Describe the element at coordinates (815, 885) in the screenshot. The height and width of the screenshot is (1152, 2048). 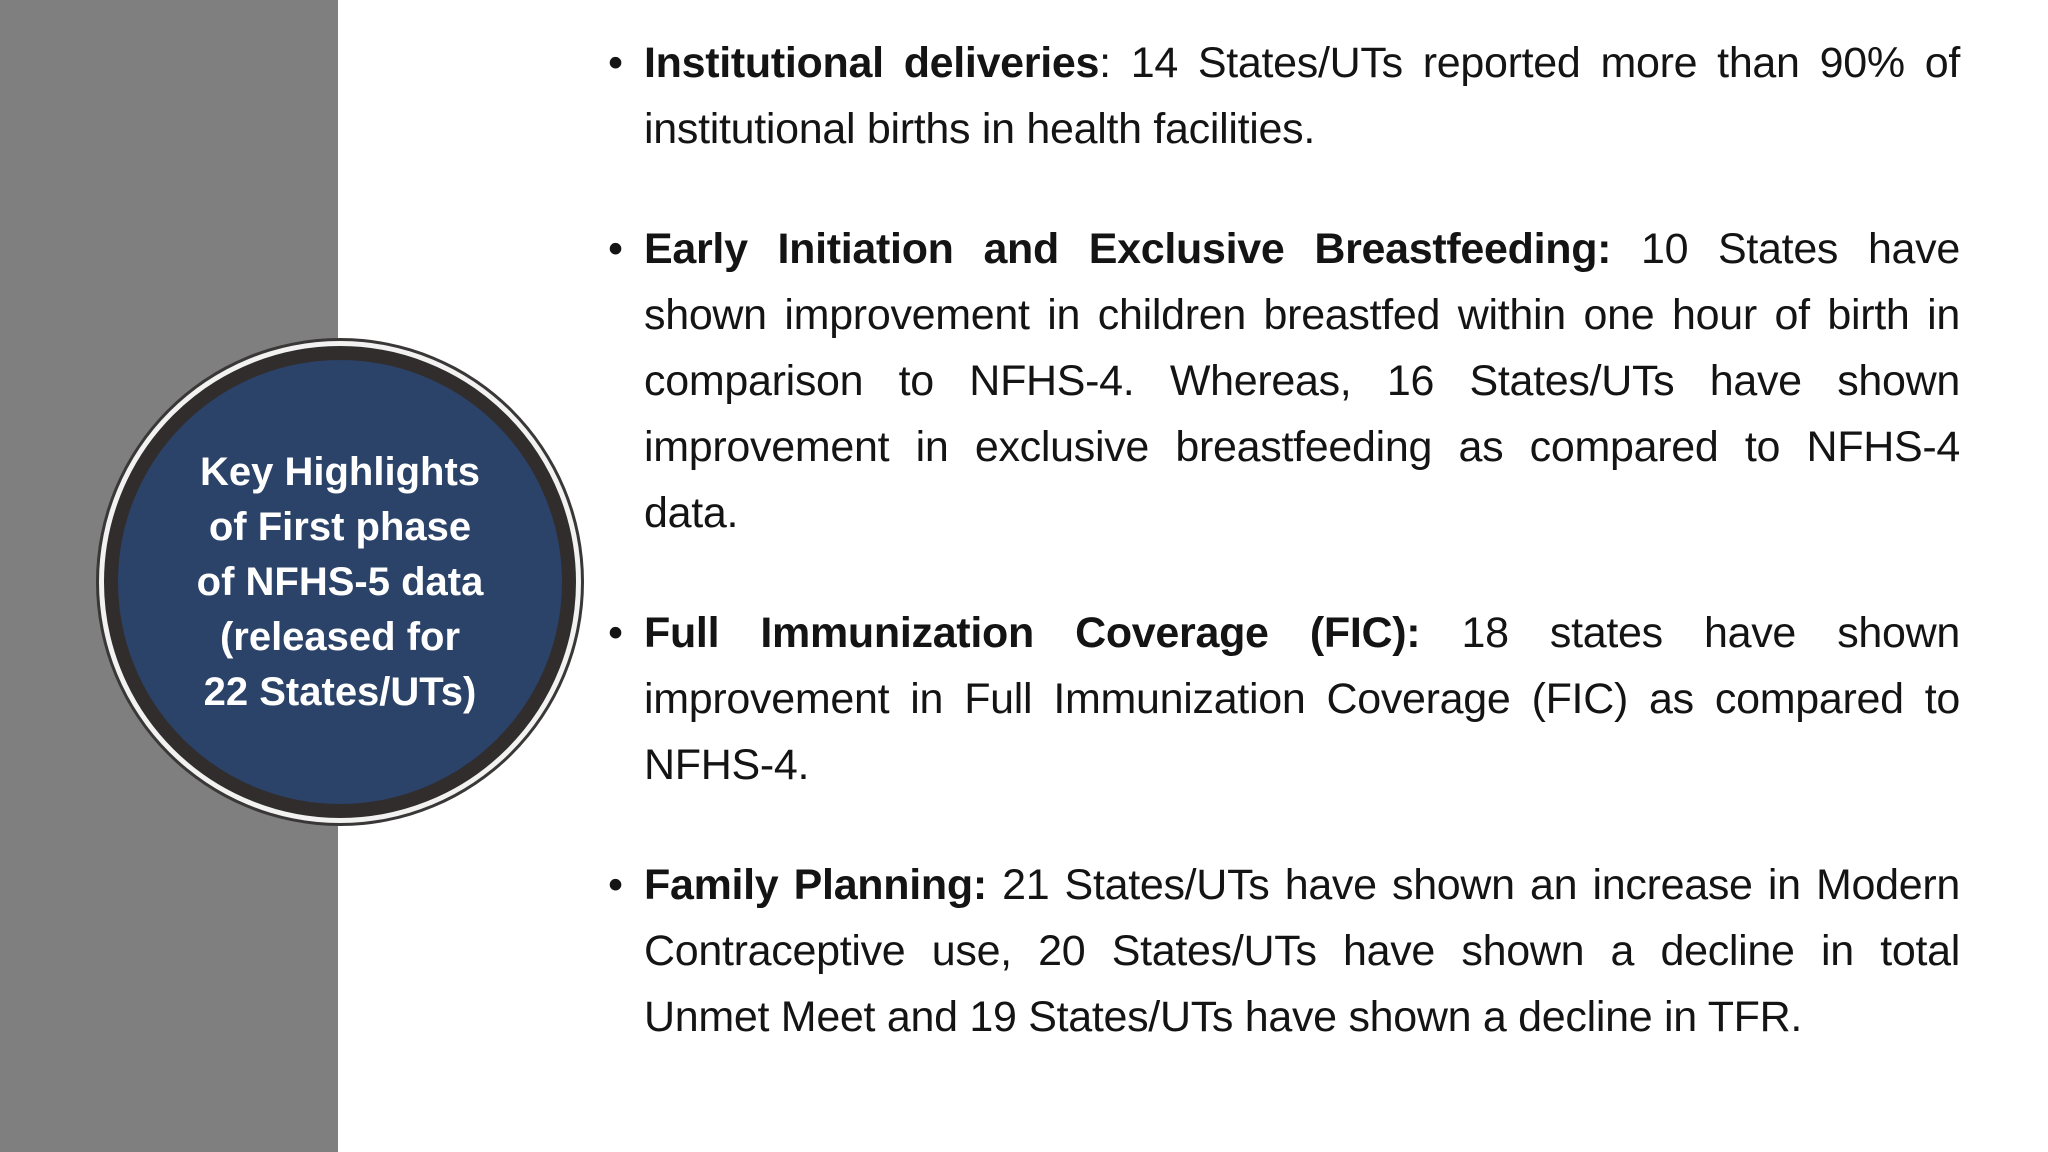
I see `bullet-lead: Family Planning:` at that location.